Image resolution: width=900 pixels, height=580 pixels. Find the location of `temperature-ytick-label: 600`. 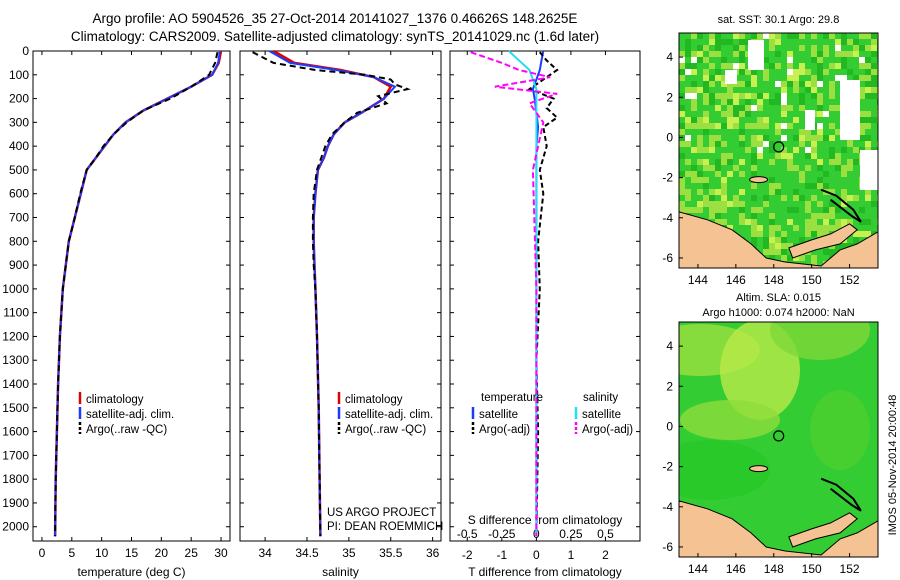

temperature-ytick-label: 600 is located at coordinates (19, 194).